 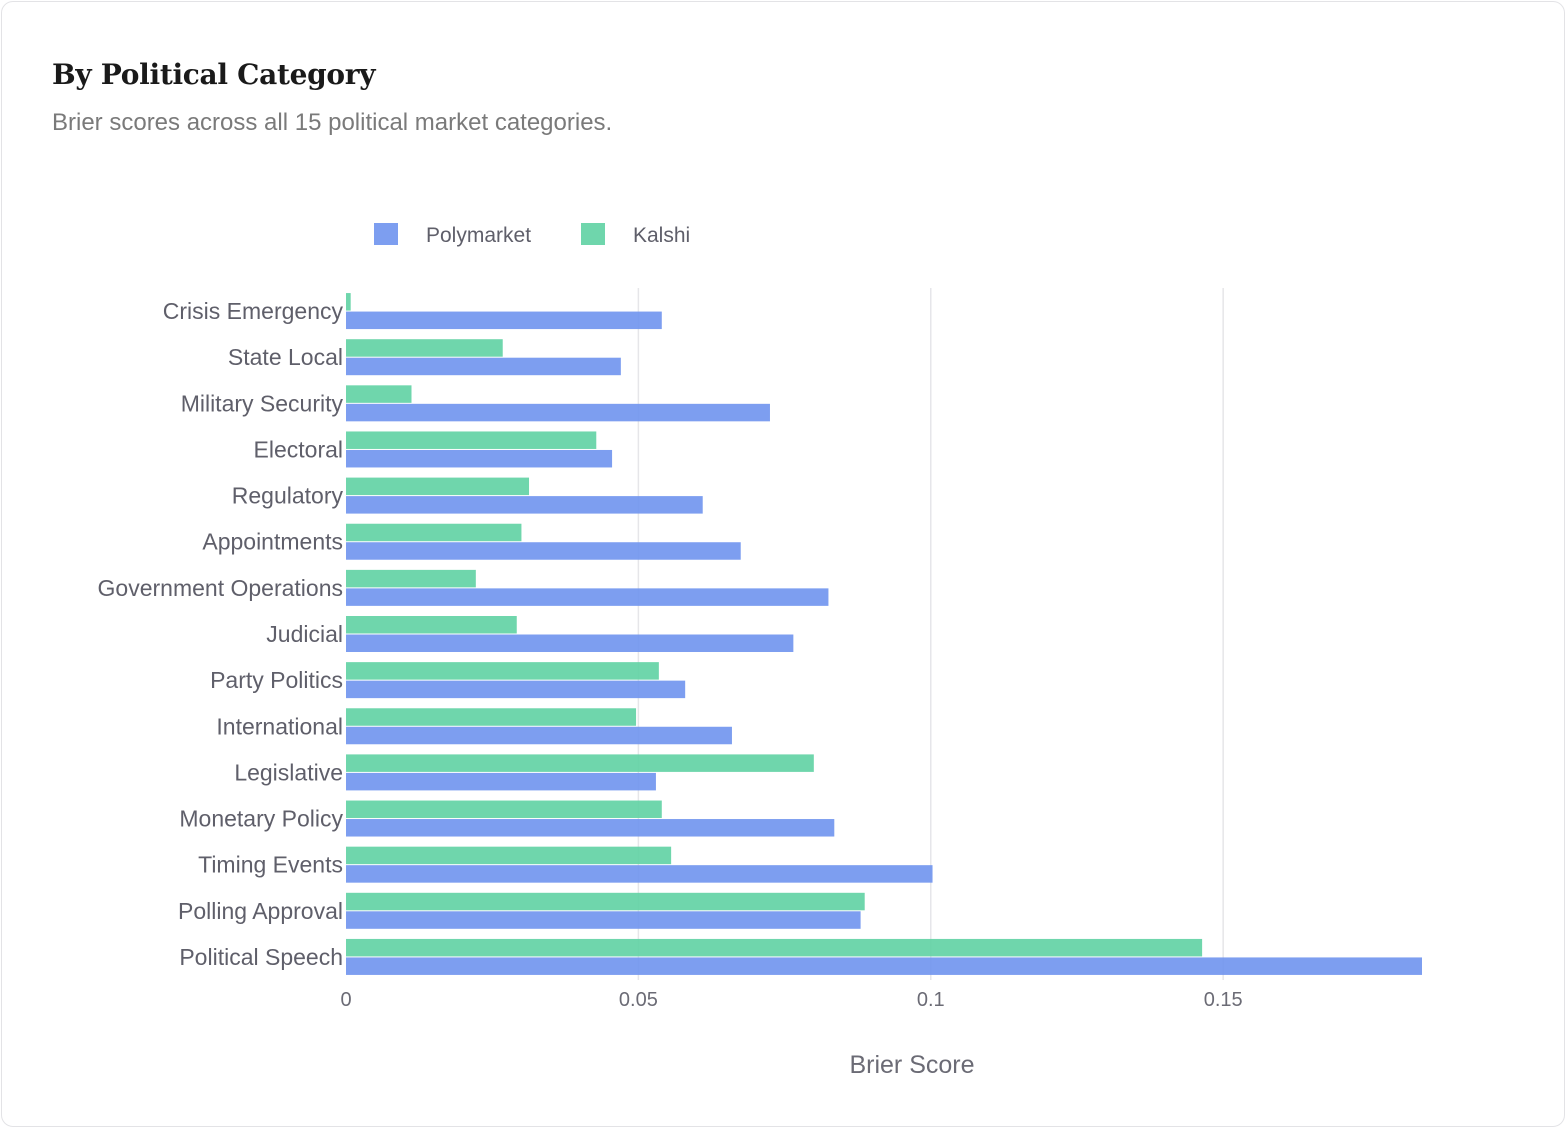 What do you see at coordinates (261, 819) in the screenshot?
I see `y-tick-label: Monetary Policy` at bounding box center [261, 819].